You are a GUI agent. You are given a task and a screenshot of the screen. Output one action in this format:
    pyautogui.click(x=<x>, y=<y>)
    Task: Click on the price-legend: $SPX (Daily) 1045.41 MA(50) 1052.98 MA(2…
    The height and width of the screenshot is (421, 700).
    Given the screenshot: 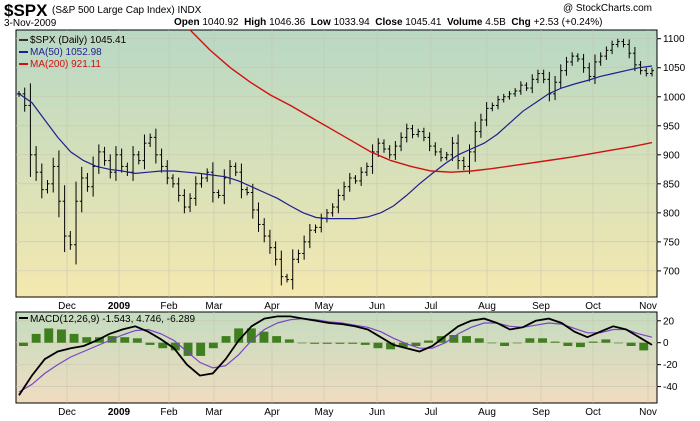 What is the action you would take?
    pyautogui.click(x=73, y=52)
    